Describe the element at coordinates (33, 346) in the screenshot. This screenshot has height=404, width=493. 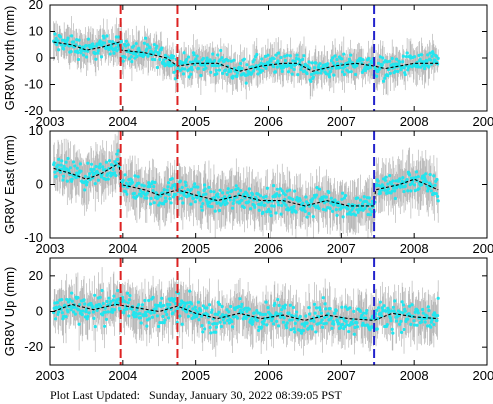
I see `y-tick-label: -20` at that location.